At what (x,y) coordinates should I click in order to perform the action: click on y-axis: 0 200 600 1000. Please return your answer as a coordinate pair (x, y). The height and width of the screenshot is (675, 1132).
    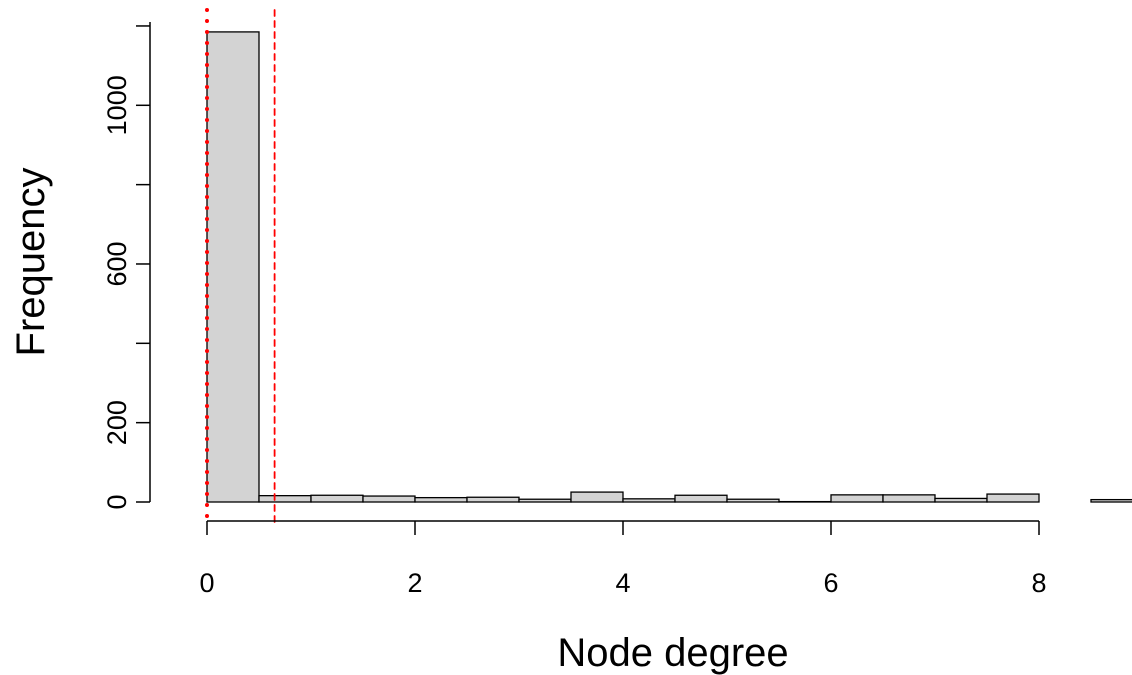
    Looking at the image, I should click on (126, 266).